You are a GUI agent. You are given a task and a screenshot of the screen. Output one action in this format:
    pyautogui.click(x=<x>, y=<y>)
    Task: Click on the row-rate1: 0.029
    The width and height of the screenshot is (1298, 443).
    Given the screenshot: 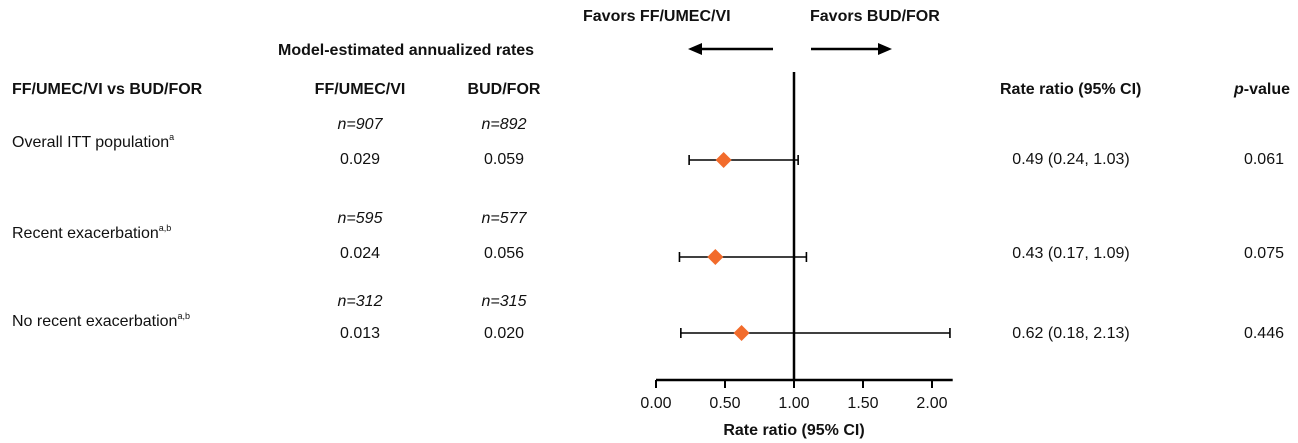 What is the action you would take?
    pyautogui.click(x=360, y=159)
    